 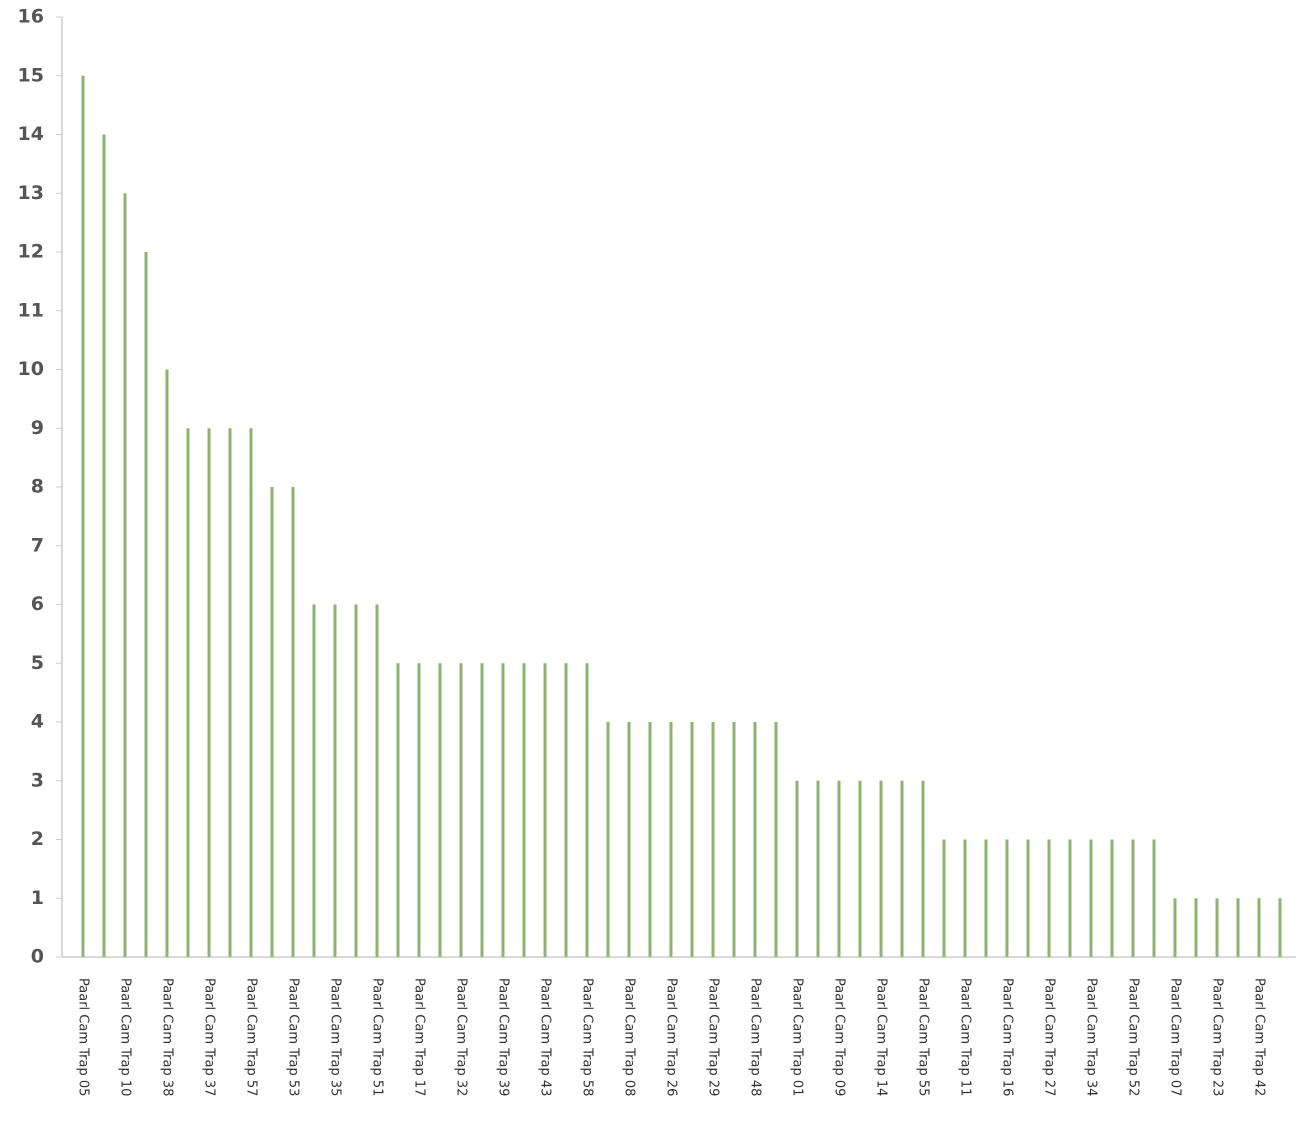 What do you see at coordinates (31, 310) in the screenshot?
I see `y-tick-label: 11` at bounding box center [31, 310].